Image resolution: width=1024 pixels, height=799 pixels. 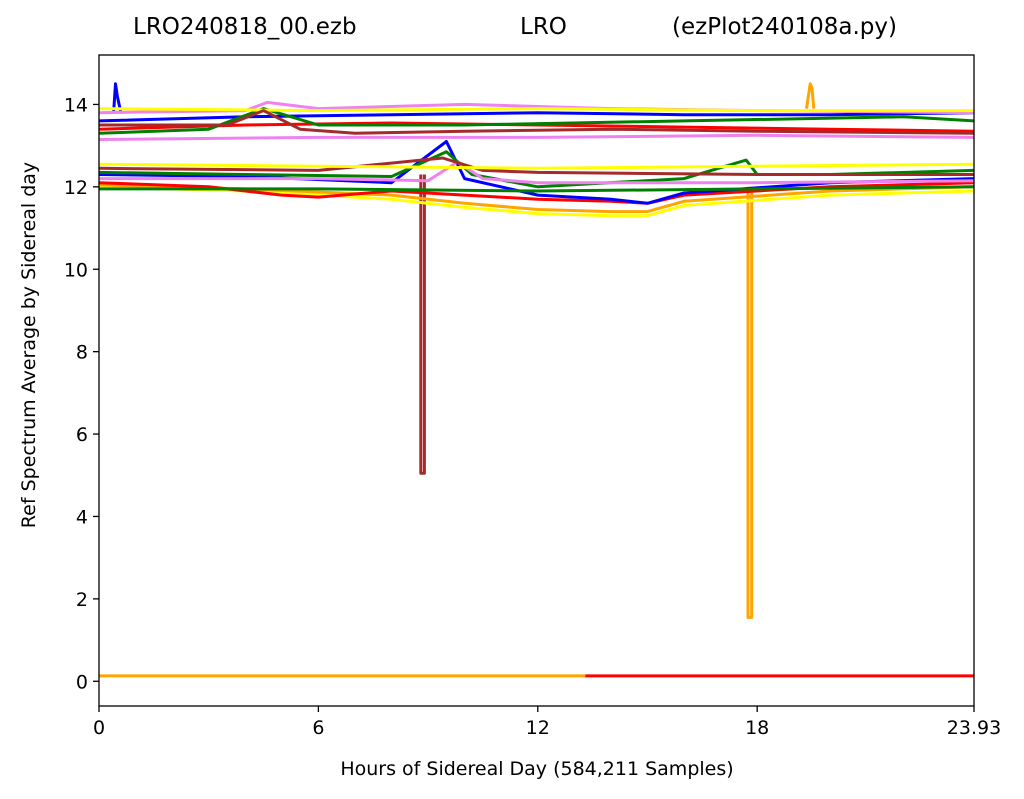 What do you see at coordinates (82, 600) in the screenshot?
I see `y-tick-label: 2` at bounding box center [82, 600].